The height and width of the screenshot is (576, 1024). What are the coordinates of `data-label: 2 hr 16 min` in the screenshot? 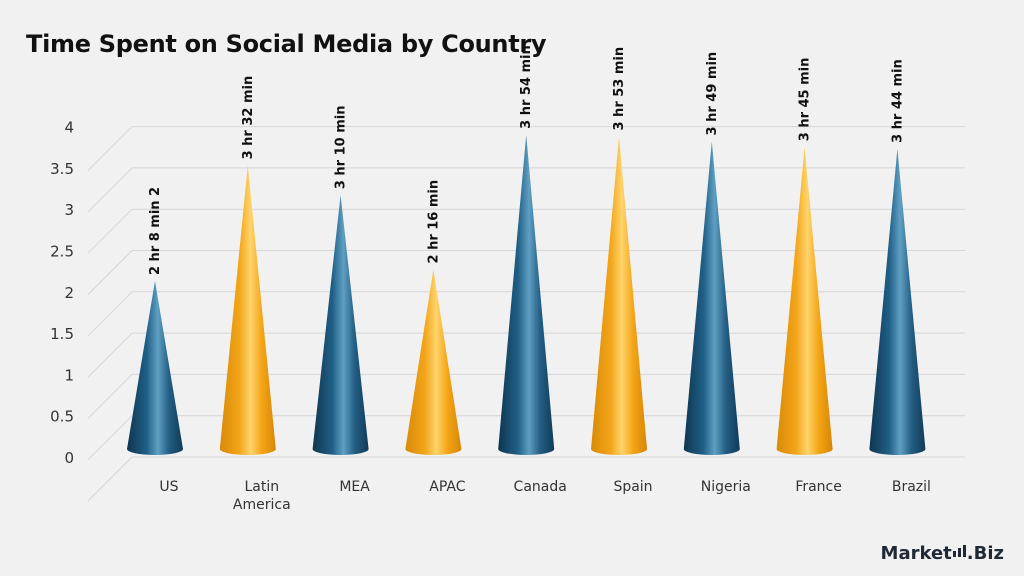 It's located at (433, 222).